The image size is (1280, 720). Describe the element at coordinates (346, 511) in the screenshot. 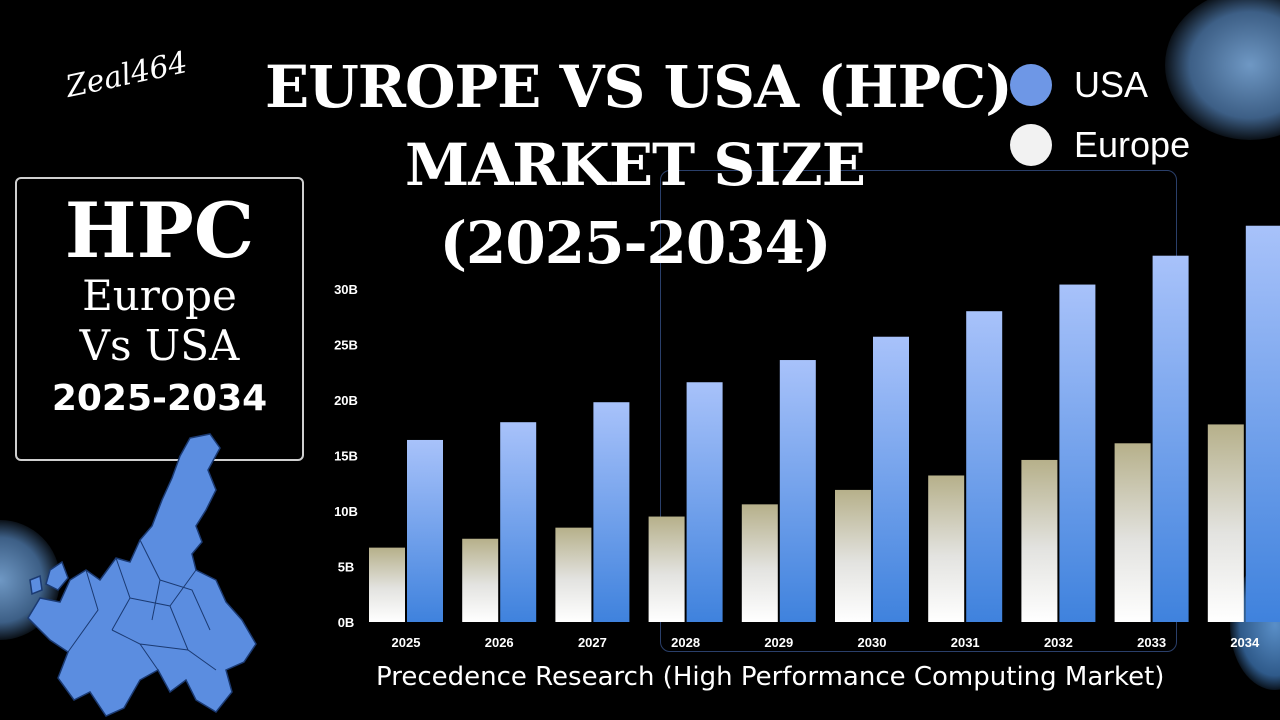

I see `y-tick-label: 10B` at that location.